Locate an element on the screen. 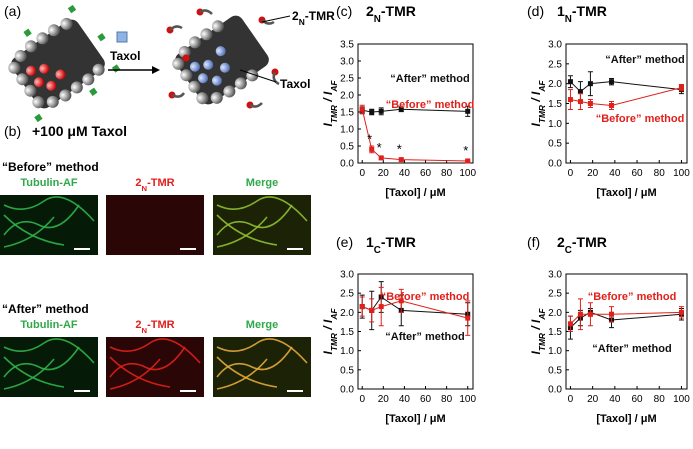  column-label-part: Tubulin-AF is located at coordinates (48, 183).